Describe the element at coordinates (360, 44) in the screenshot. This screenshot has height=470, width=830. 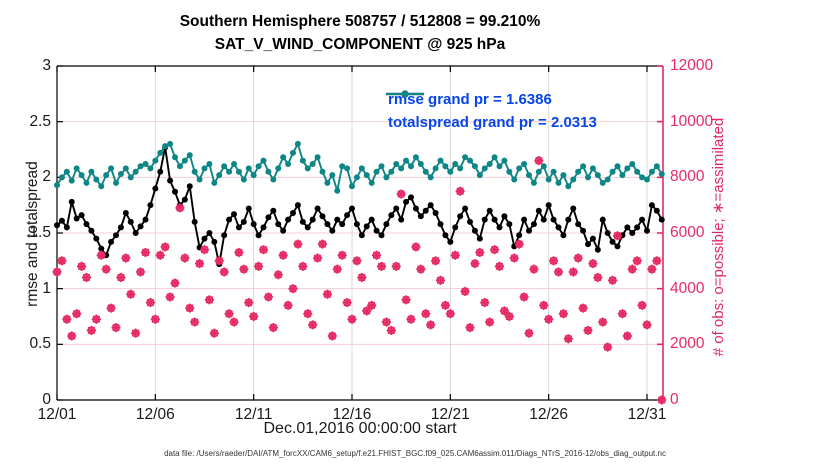
I see `plot-title-line2: SAT_V_WIND_COMPONENT @ 925 hPa` at that location.